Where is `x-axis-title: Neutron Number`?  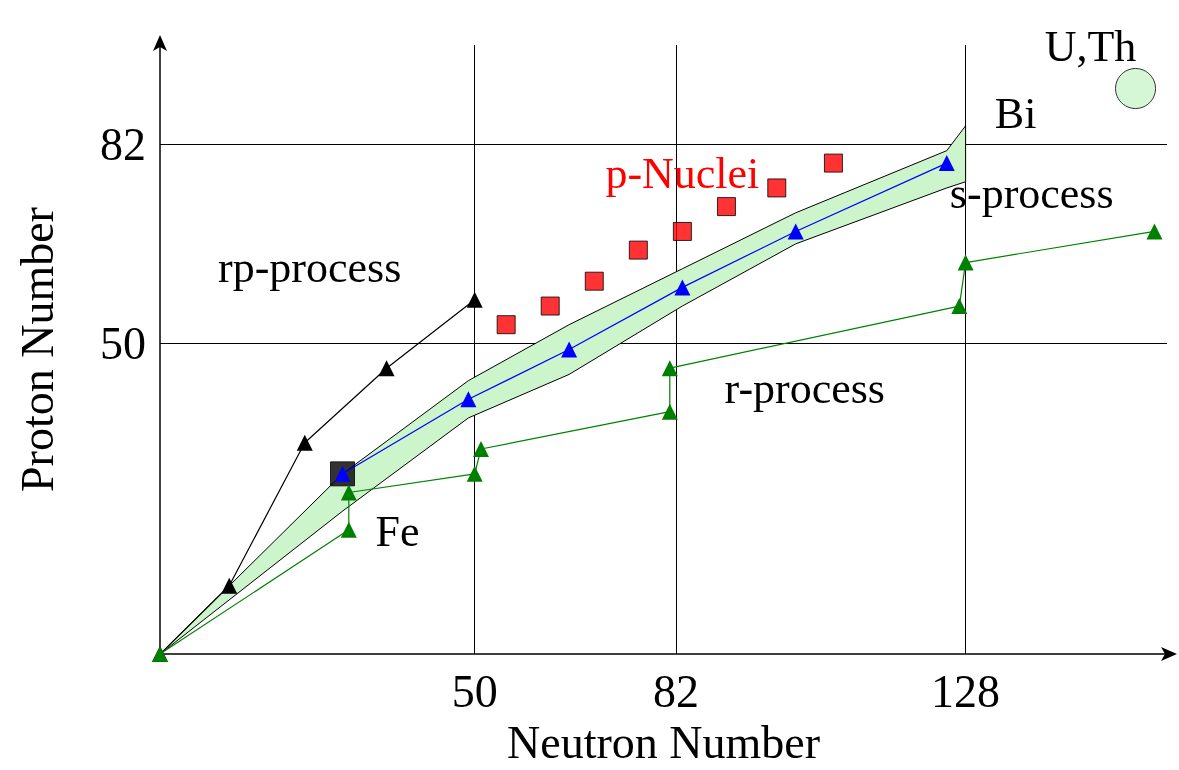 x-axis-title: Neutron Number is located at coordinates (663, 742).